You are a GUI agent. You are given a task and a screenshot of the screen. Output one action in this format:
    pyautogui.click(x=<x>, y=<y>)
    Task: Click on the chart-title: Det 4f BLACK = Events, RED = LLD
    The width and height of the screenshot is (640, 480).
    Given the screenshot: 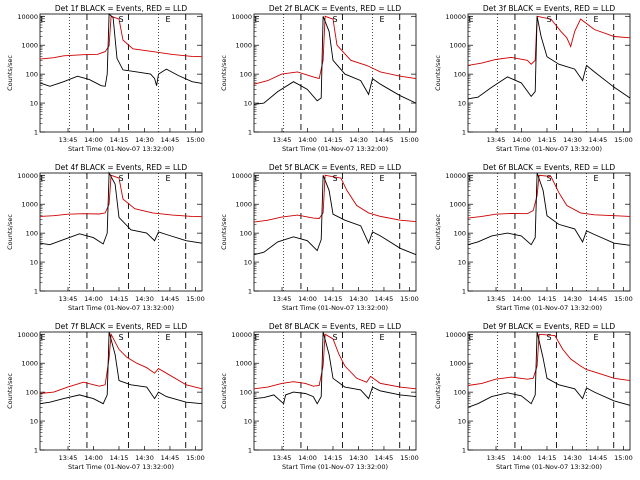 What is the action you would take?
    pyautogui.click(x=121, y=167)
    